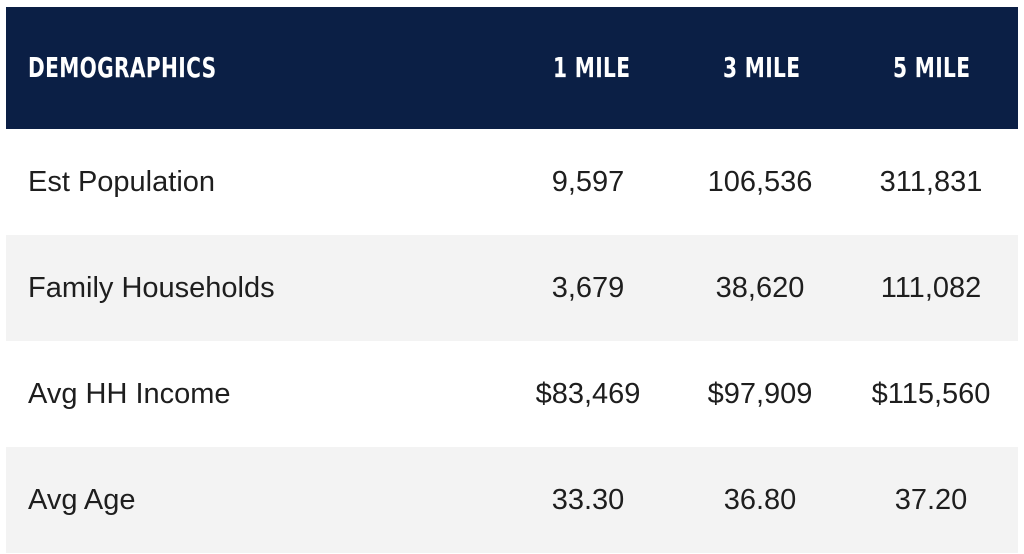 The width and height of the screenshot is (1024, 554). I want to click on cell-value: 9,597, so click(588, 182).